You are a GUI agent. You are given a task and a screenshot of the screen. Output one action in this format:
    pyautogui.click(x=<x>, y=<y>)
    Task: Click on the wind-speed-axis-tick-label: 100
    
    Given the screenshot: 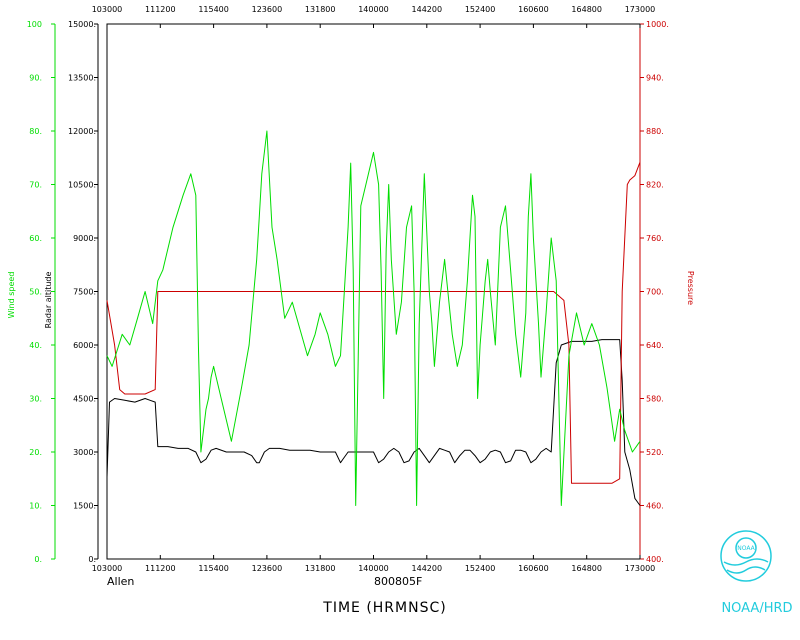 What is the action you would take?
    pyautogui.click(x=34, y=24)
    